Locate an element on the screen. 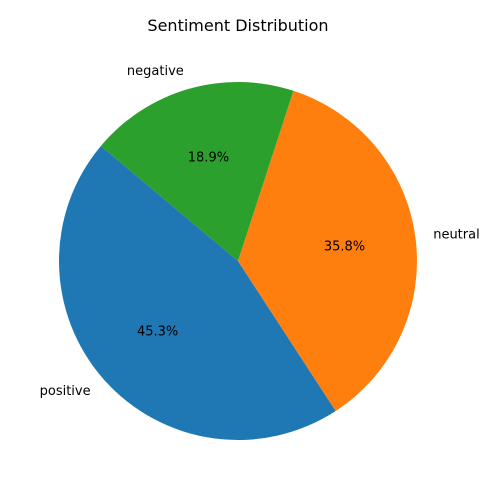 The width and height of the screenshot is (500, 504). slice-pct-negative: 18.9% is located at coordinates (208, 157).